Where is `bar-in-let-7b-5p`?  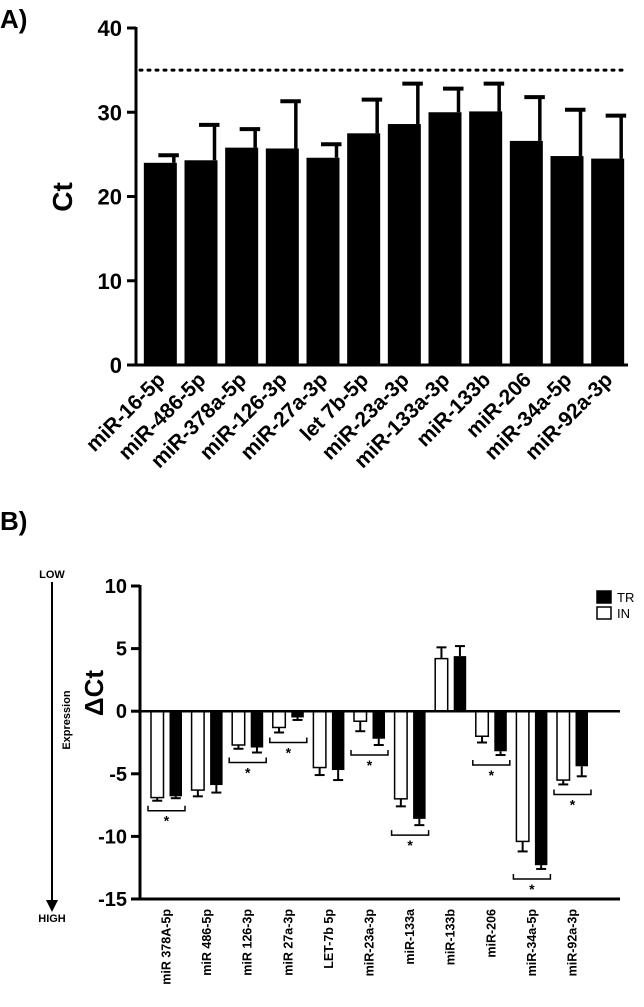
bar-in-let-7b-5p is located at coordinates (319, 739).